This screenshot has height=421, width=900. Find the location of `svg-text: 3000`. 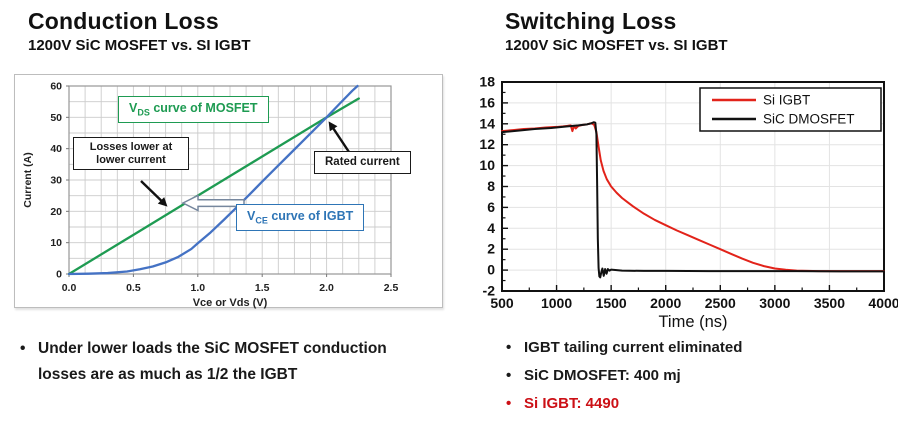

svg-text: 3000 is located at coordinates (774, 303).